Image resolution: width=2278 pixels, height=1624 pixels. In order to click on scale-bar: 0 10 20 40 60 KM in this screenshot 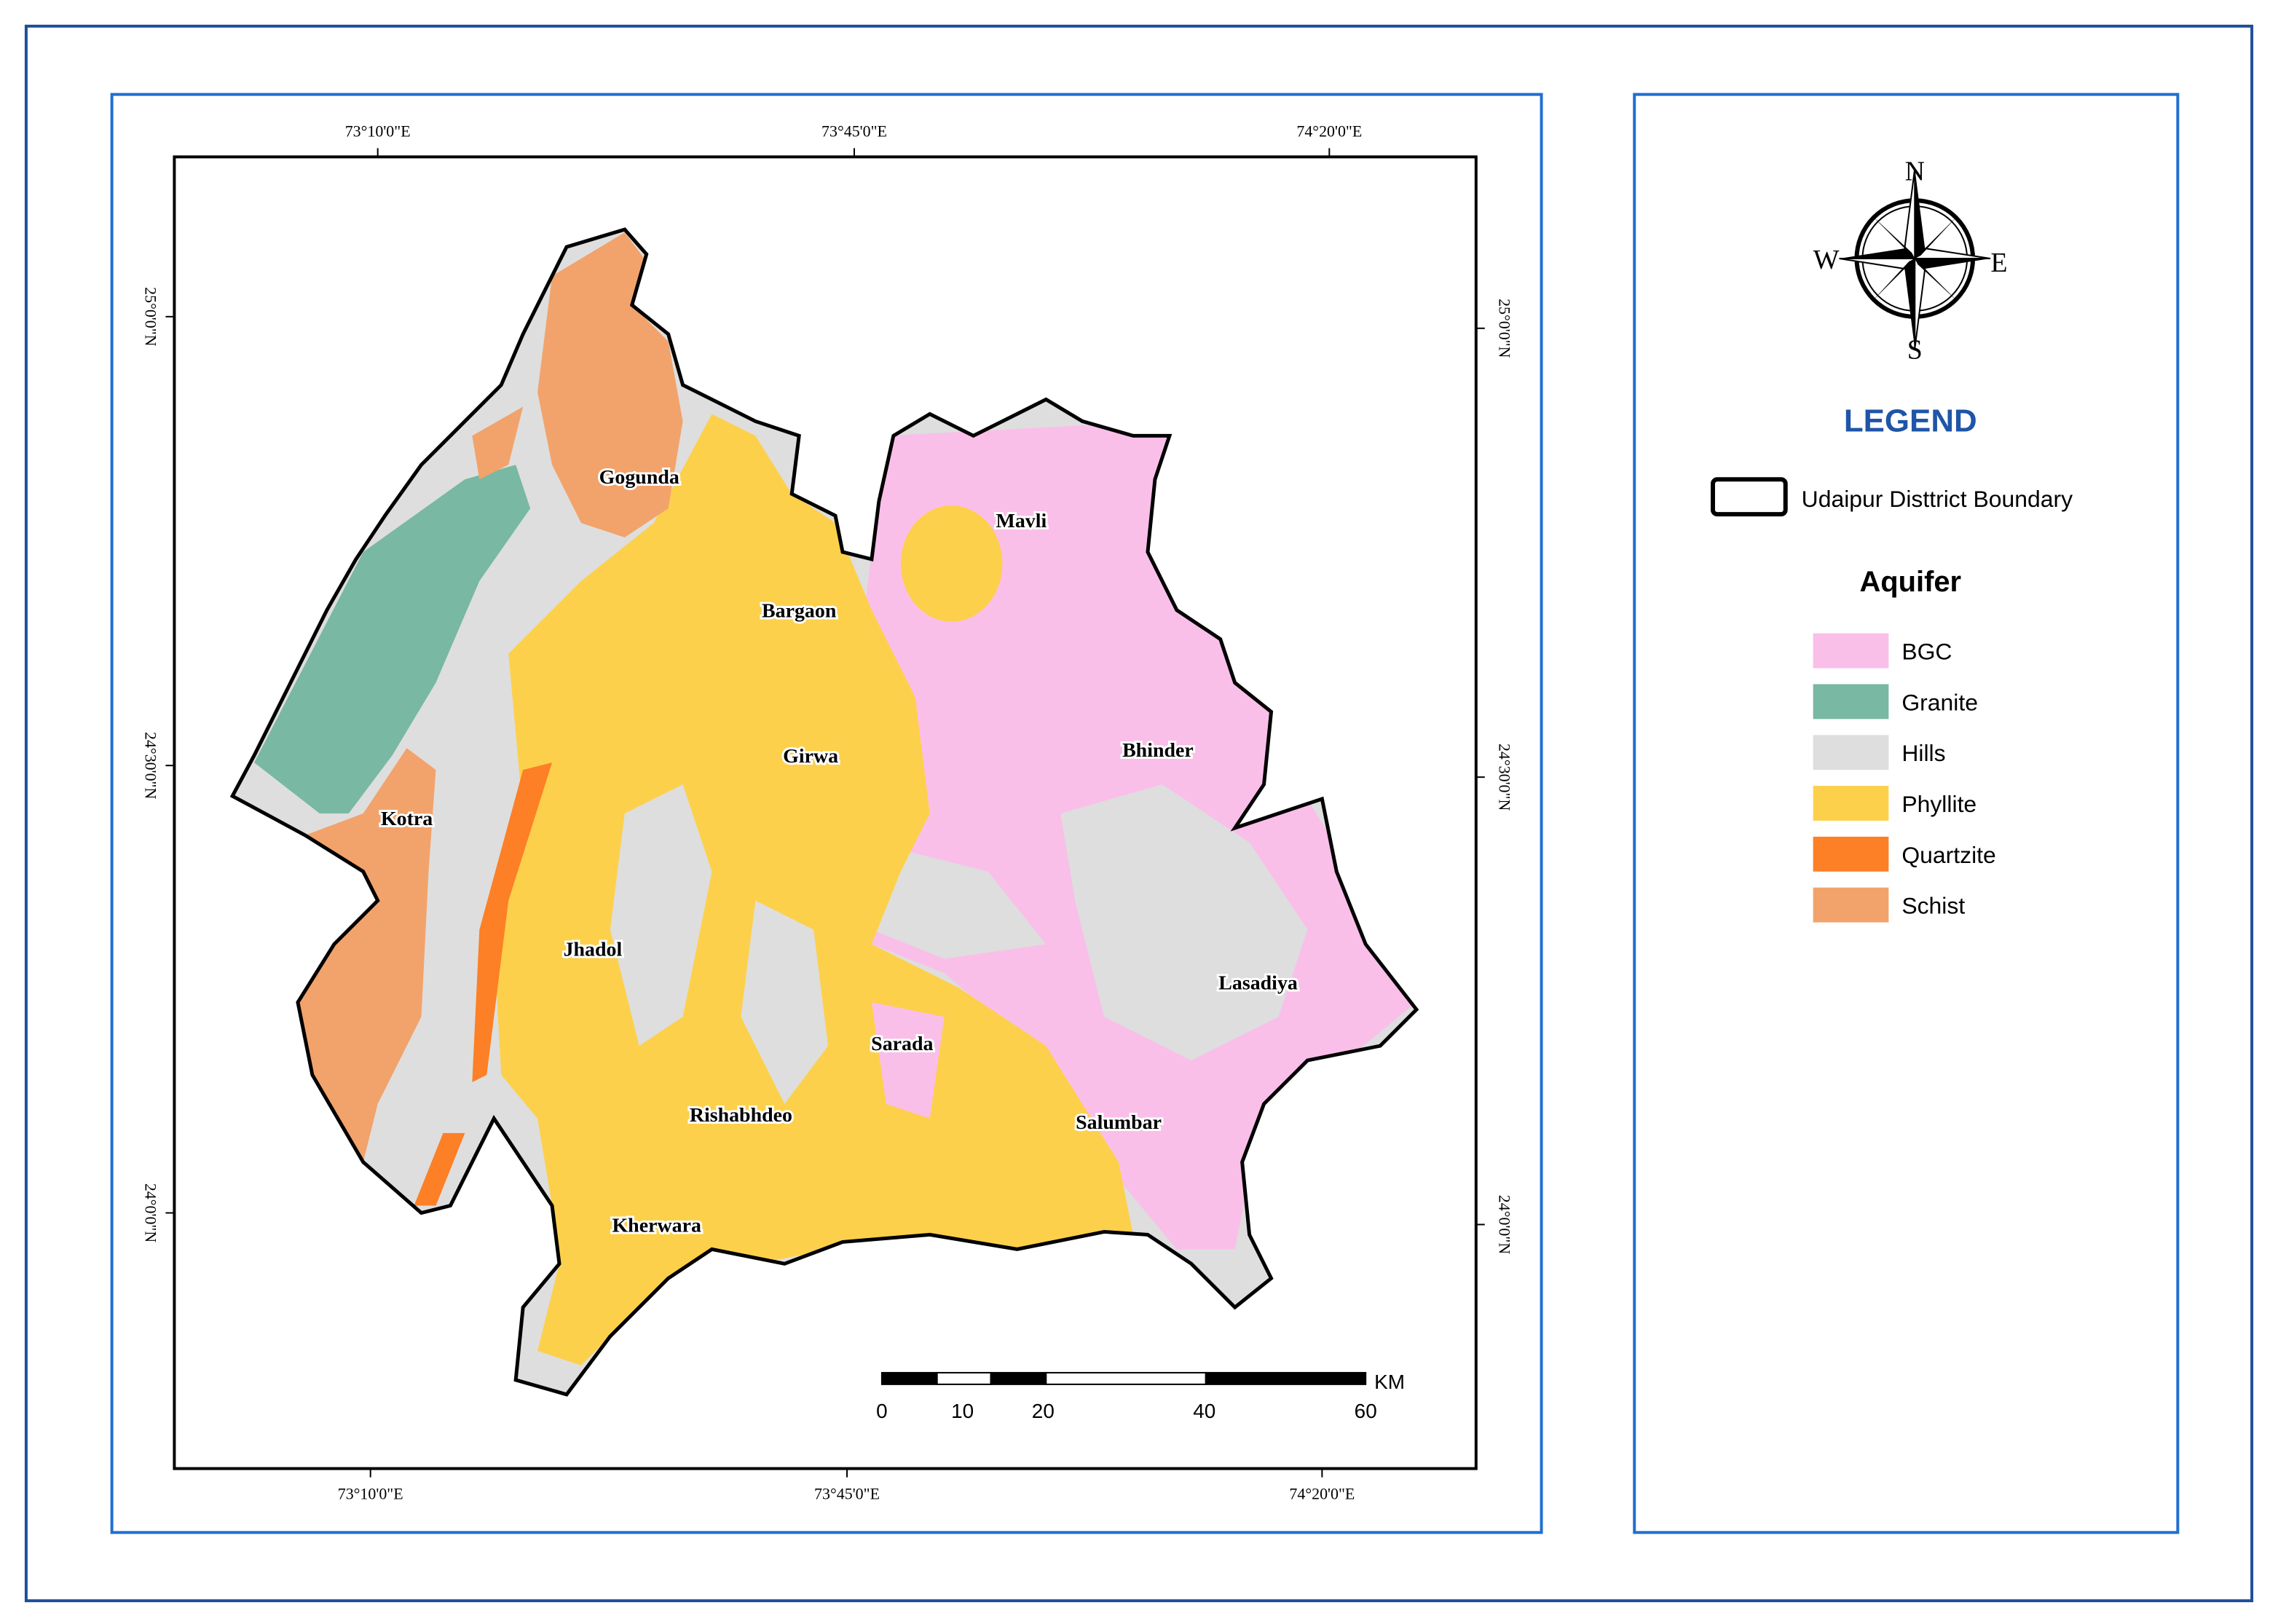, I will do `click(1140, 1396)`.